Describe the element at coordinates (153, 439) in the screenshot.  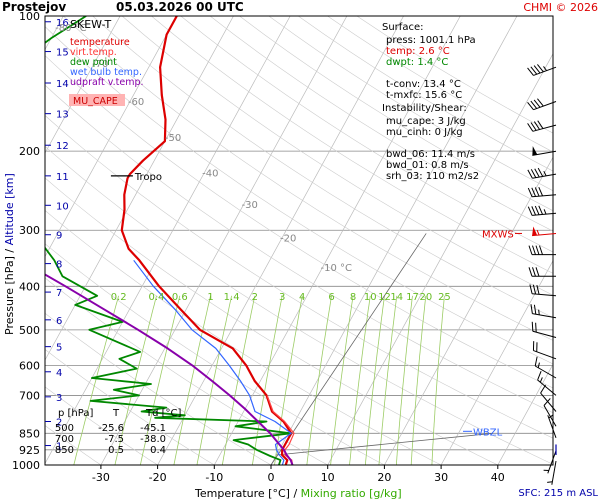
I see `table-cell: -38.0` at that location.